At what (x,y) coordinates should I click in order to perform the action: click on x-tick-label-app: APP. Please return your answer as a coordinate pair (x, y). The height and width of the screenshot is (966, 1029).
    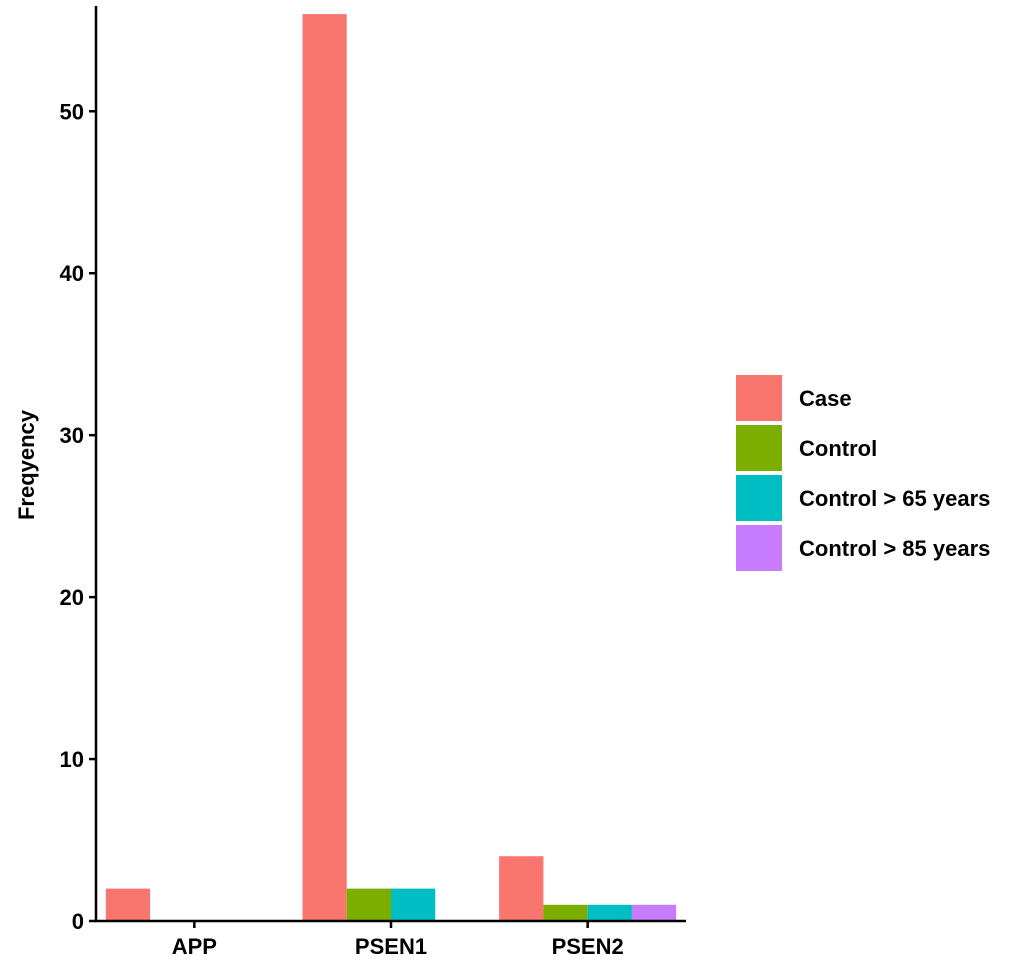
    Looking at the image, I should click on (194, 946).